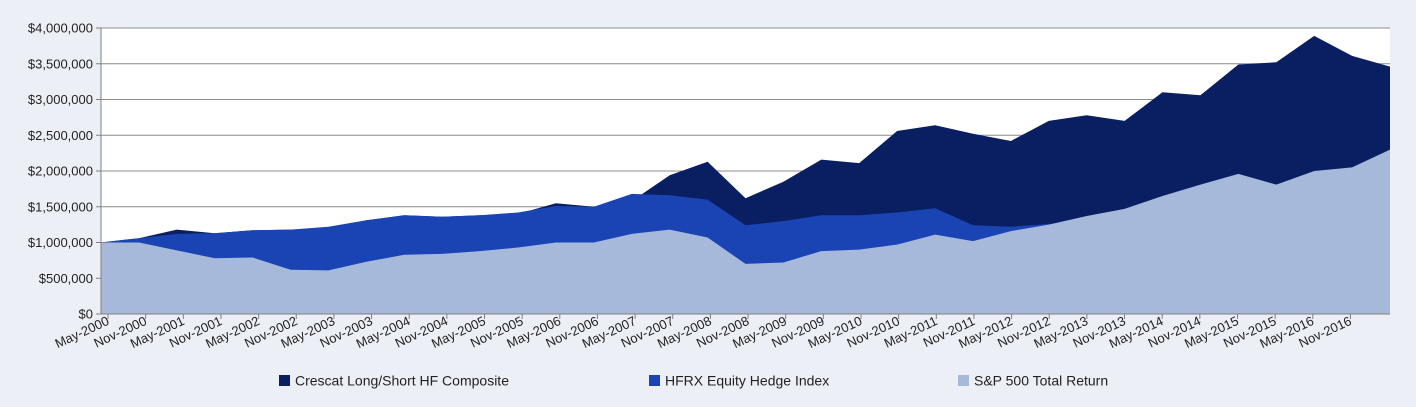 The image size is (1416, 407). Describe the element at coordinates (86, 314) in the screenshot. I see `y-tick-label: $0` at that location.